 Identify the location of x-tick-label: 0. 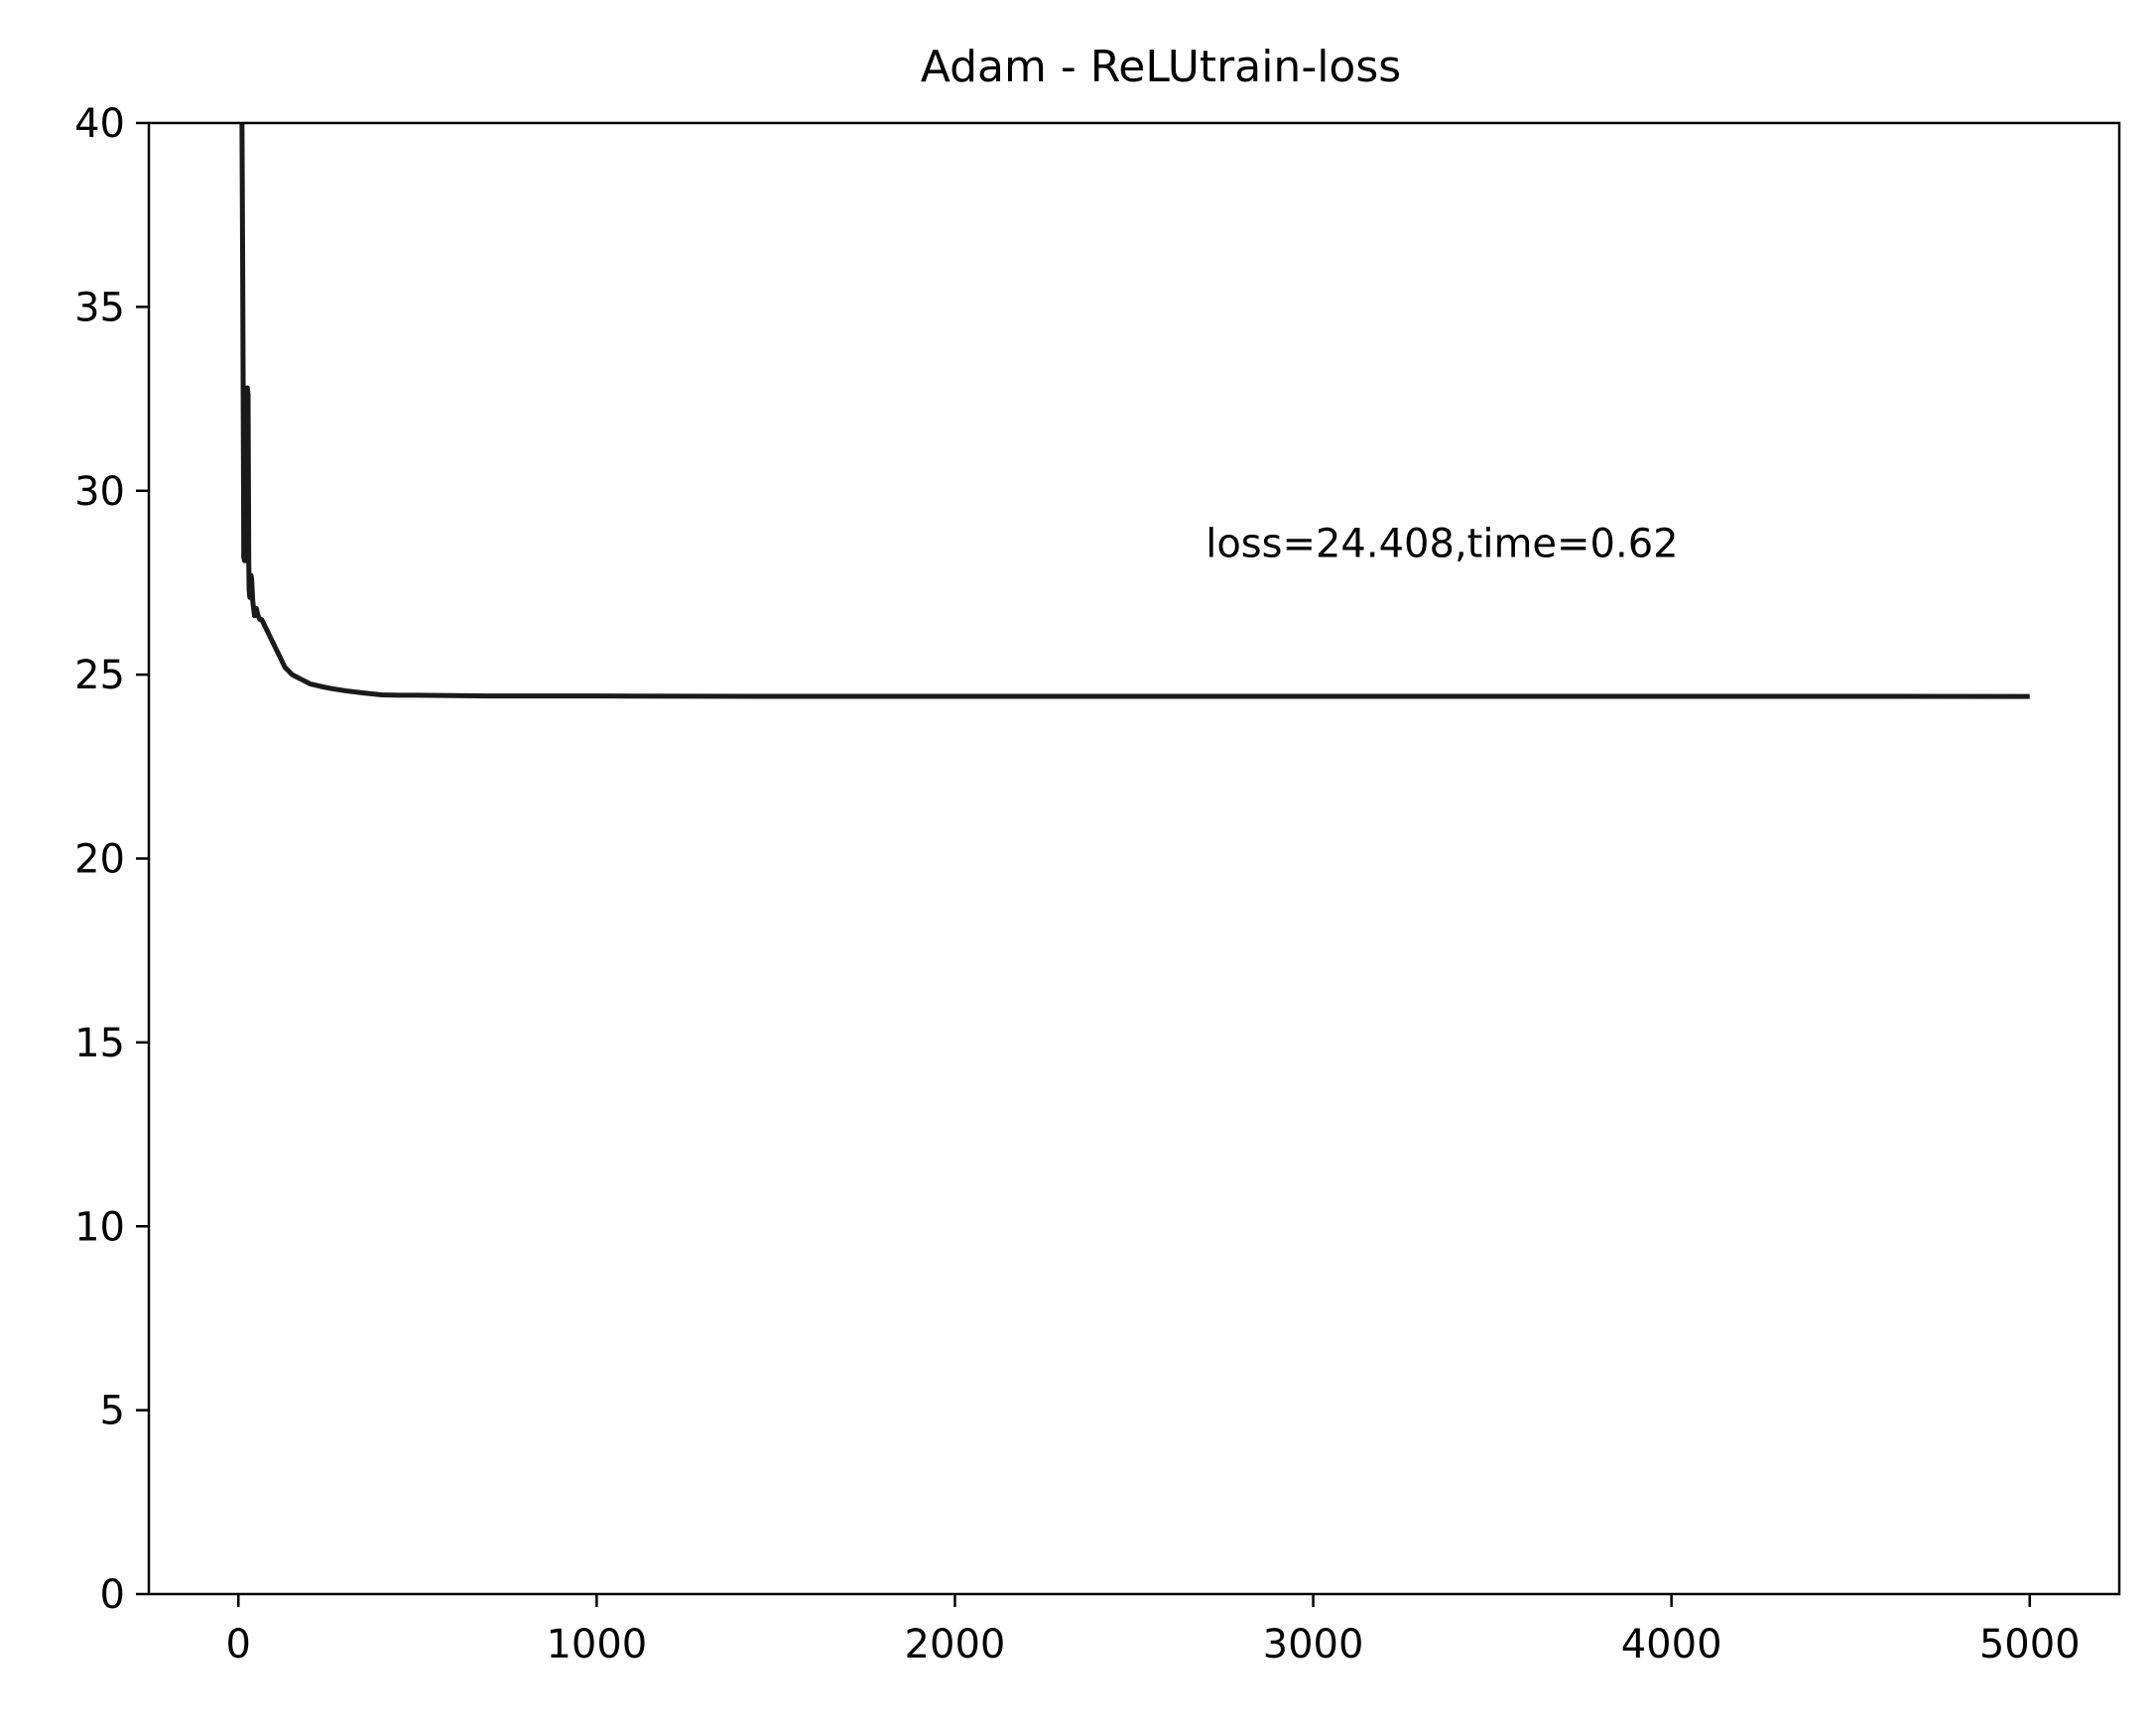
(238, 1644).